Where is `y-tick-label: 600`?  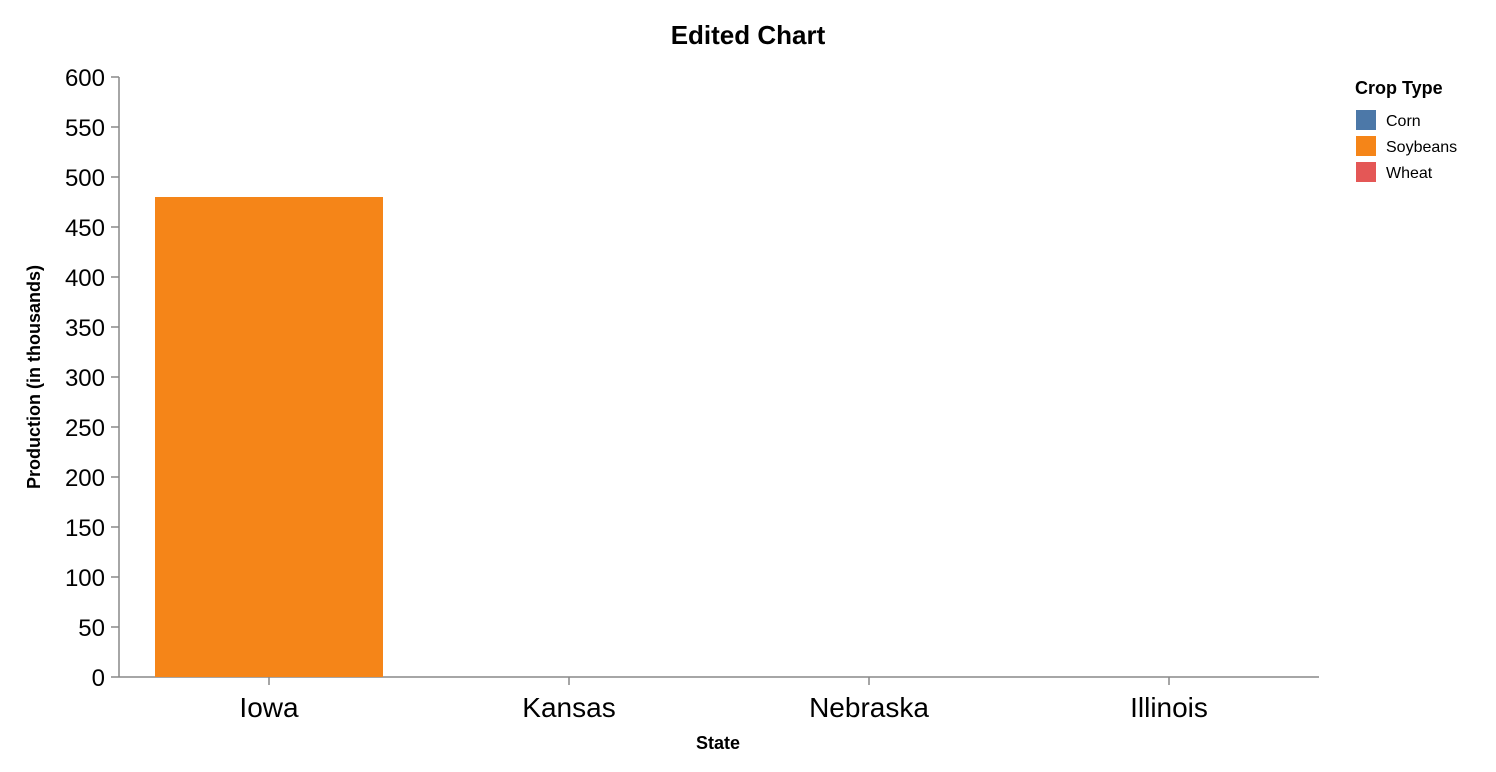
y-tick-label: 600 is located at coordinates (85, 78).